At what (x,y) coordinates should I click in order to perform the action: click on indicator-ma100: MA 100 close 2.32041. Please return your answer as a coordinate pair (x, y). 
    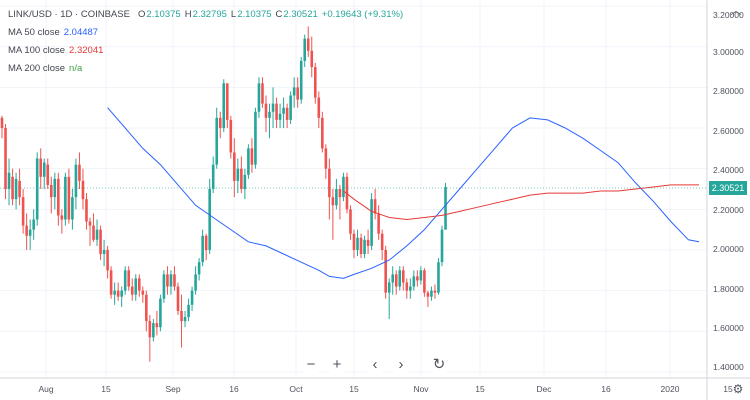
    Looking at the image, I should click on (205, 51).